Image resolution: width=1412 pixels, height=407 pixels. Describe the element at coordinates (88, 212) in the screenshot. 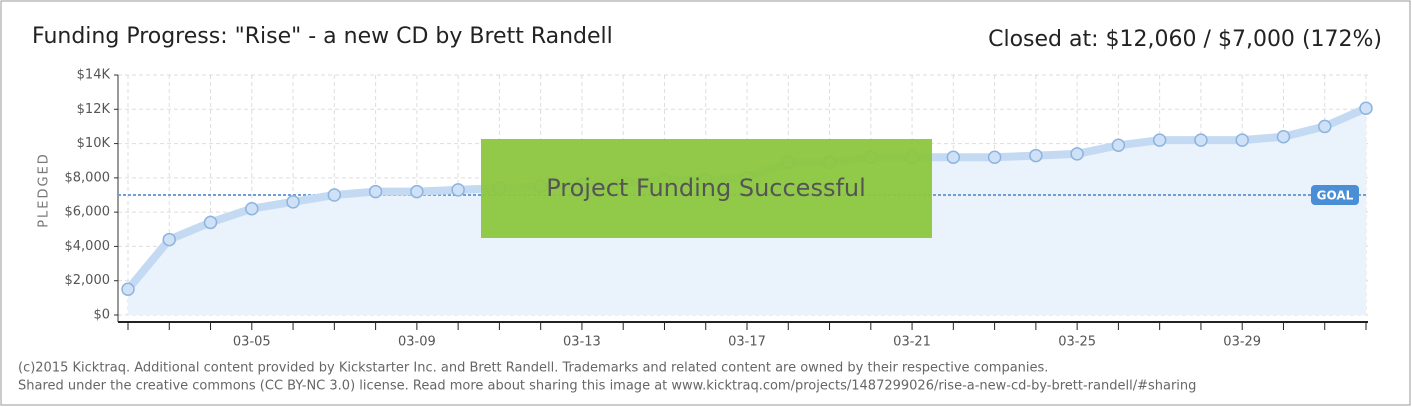

I see `y-tick-label: $6,000` at that location.